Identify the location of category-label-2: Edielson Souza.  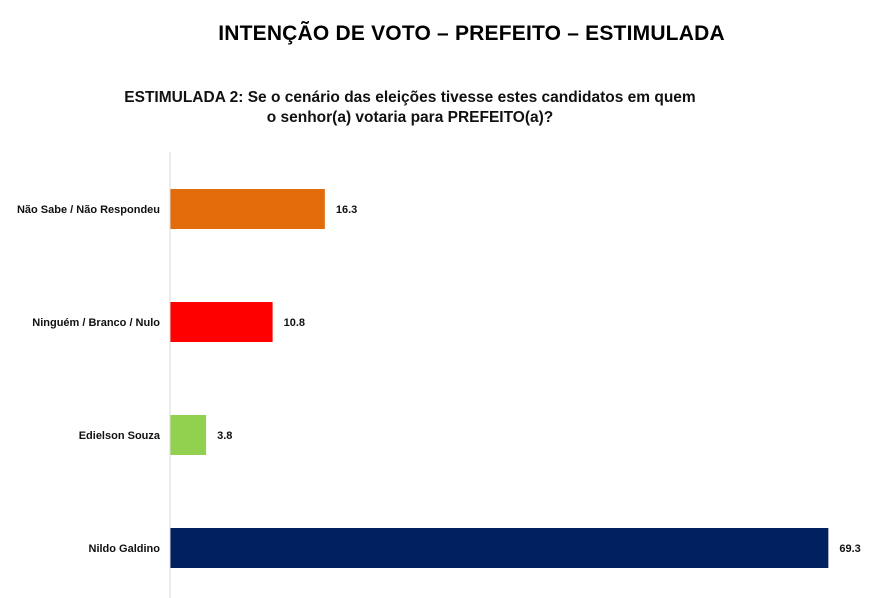
(120, 436).